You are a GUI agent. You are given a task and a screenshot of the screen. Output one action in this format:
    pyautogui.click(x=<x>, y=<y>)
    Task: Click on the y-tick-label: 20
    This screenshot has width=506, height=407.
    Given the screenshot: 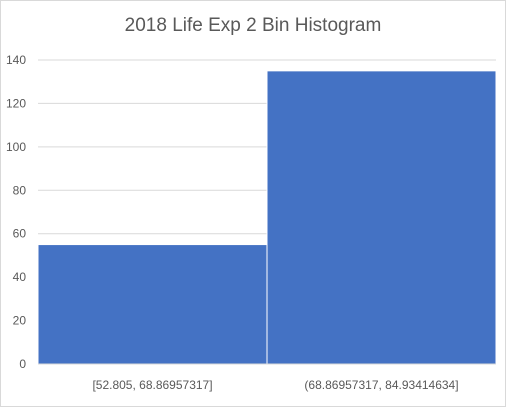 What is the action you would take?
    pyautogui.click(x=20, y=321)
    